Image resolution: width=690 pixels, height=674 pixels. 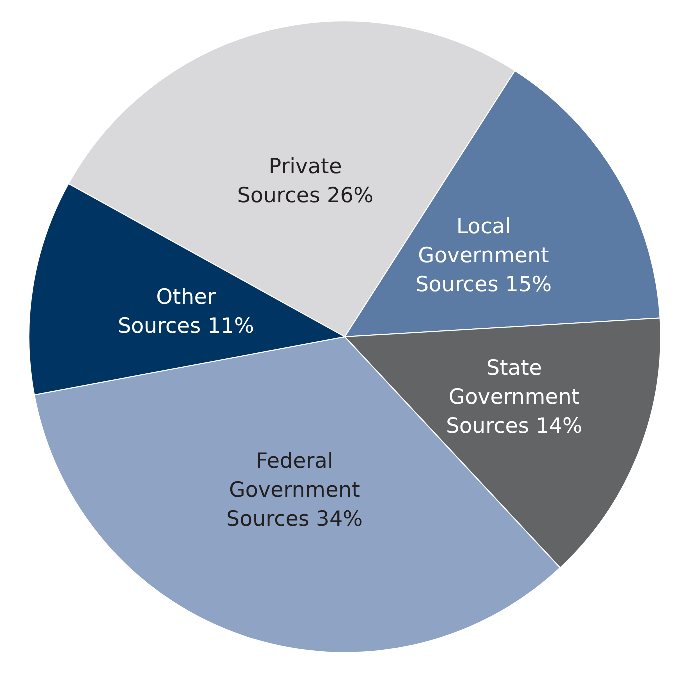 What do you see at coordinates (305, 181) in the screenshot?
I see `slice-label: Private Sources 26%` at bounding box center [305, 181].